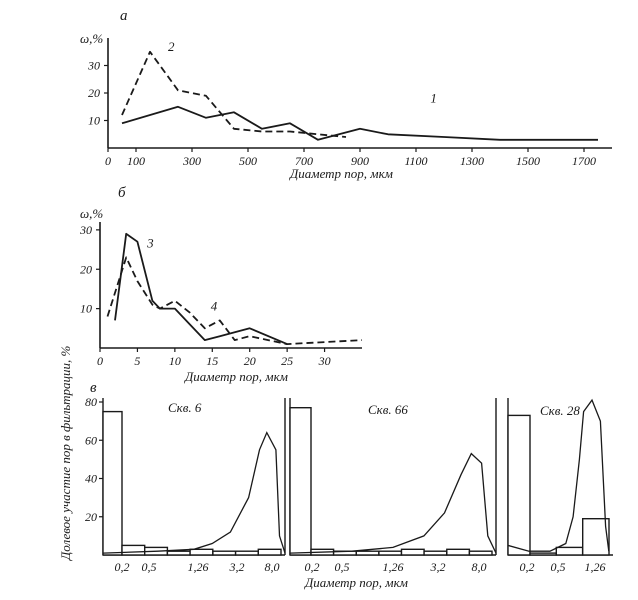 The width and height of the screenshot is (638, 600). Describe the element at coordinates (350, 158) in the screenshot. I see `panel-a-x-ticks: 0 100 300 500 700 900 1100 1300 1500 1700` at that location.